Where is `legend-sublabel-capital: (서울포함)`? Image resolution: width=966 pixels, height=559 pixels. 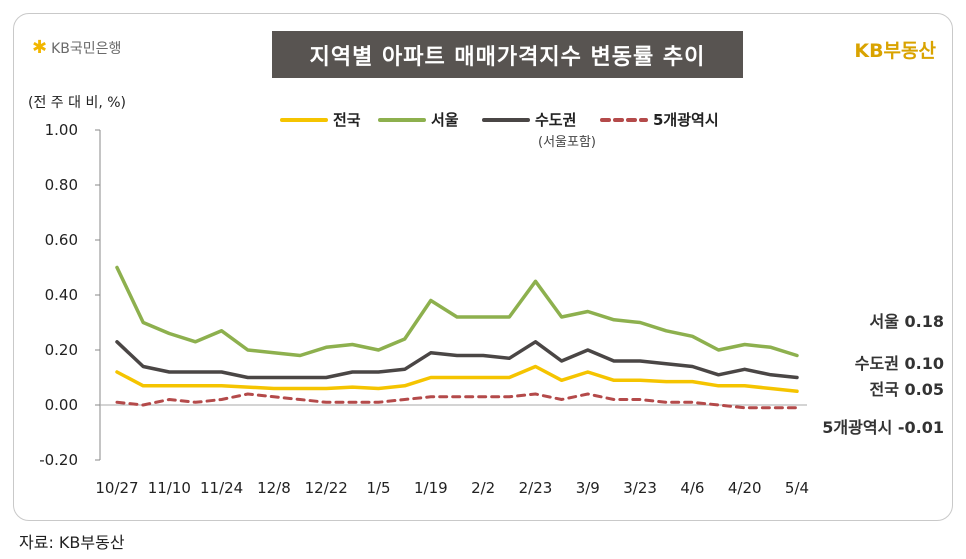 legend-sublabel-capital: (서울포함) is located at coordinates (567, 142).